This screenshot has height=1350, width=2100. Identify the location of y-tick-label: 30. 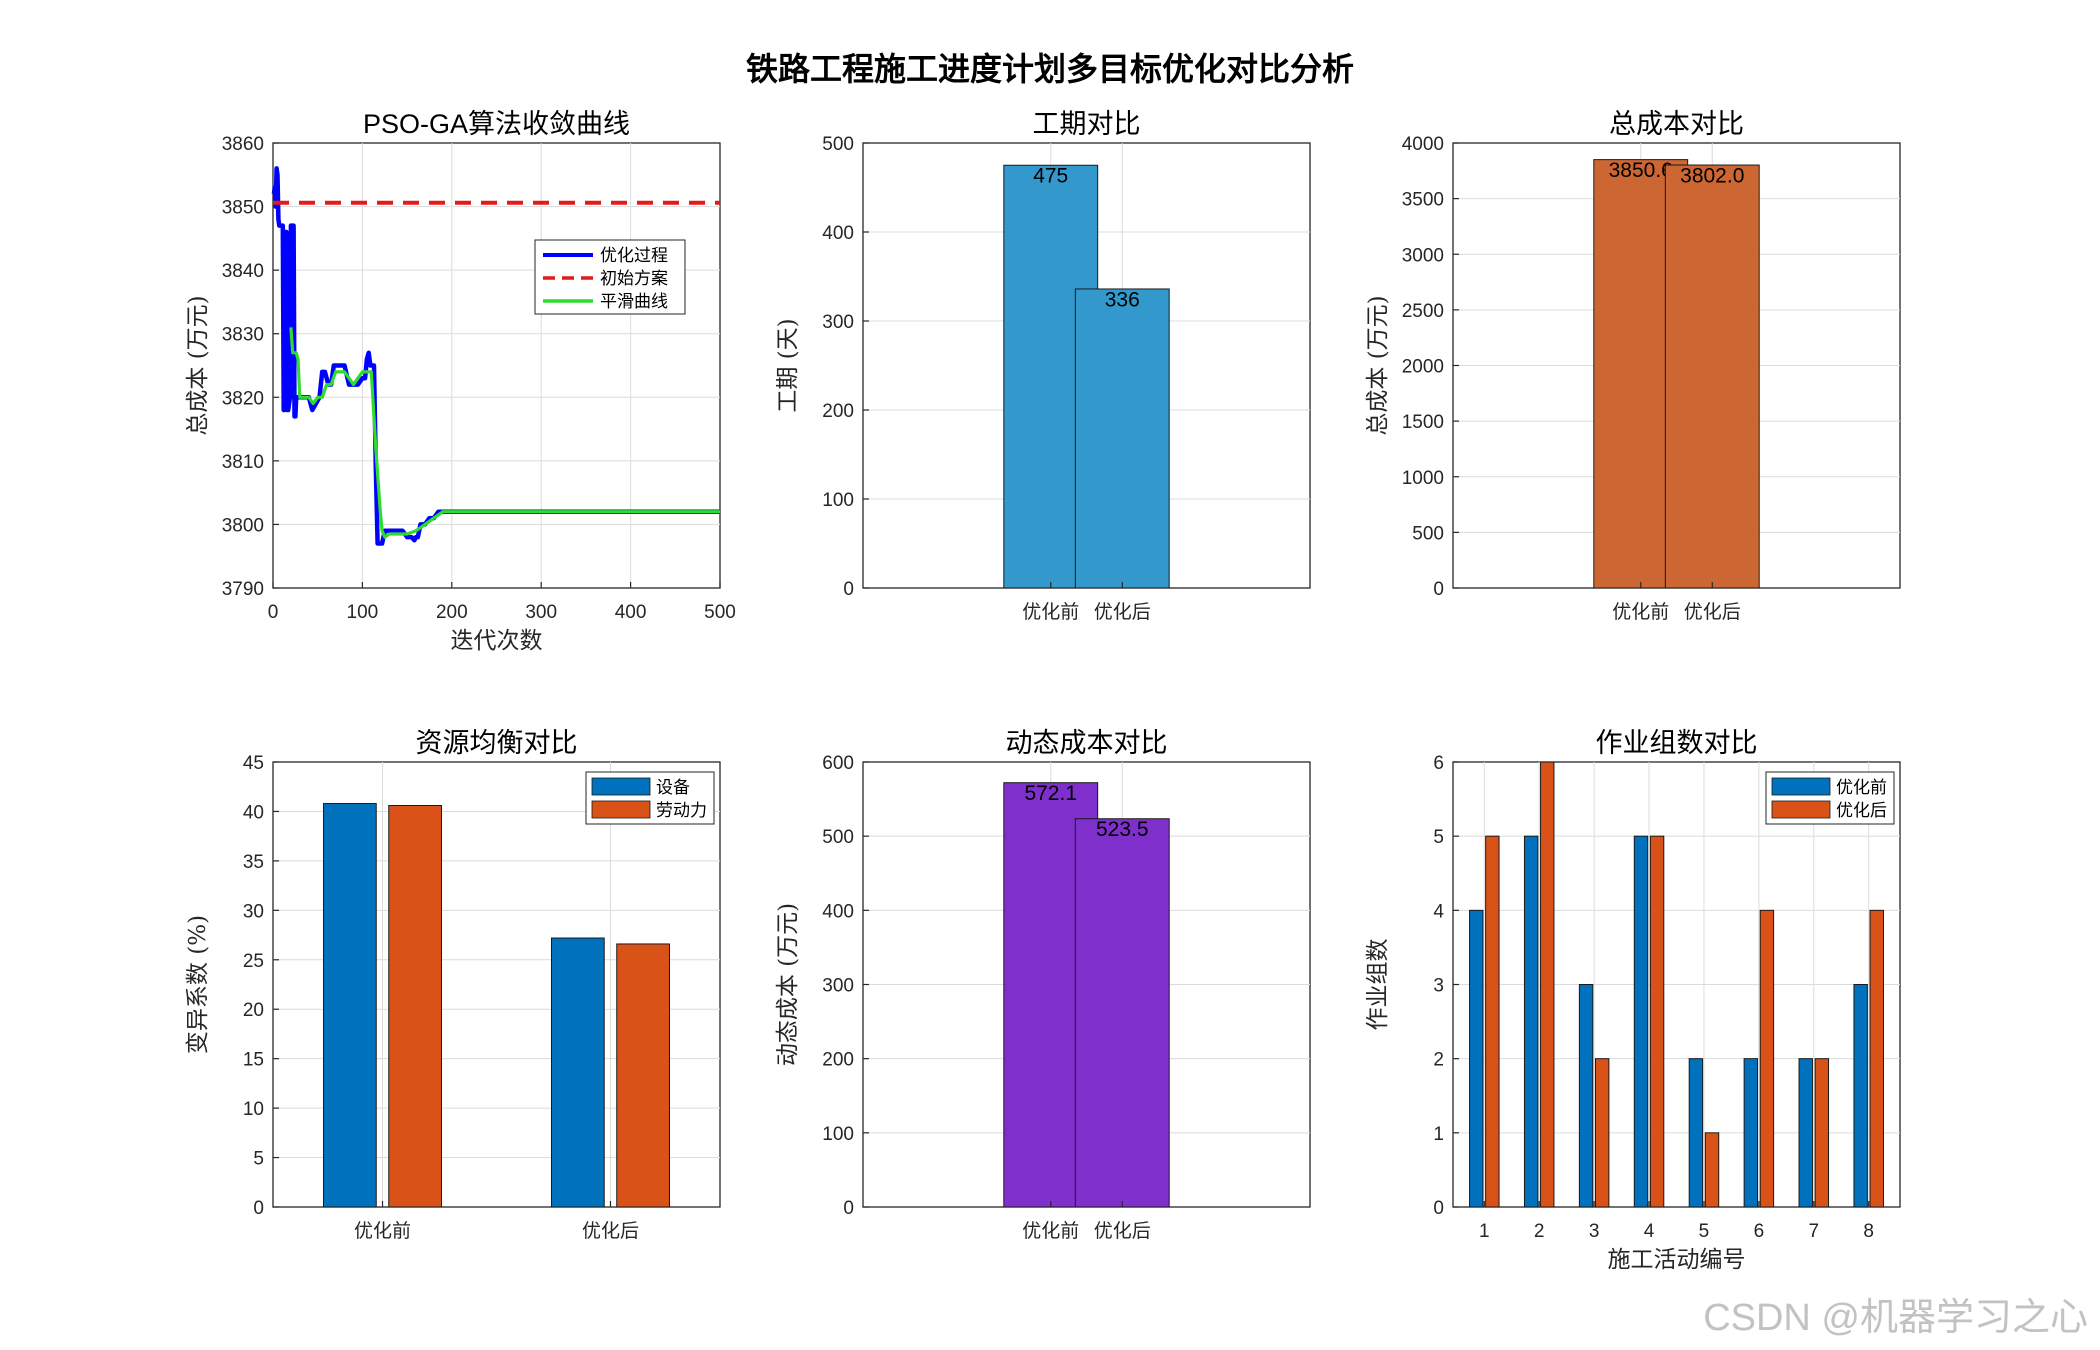
(253, 911).